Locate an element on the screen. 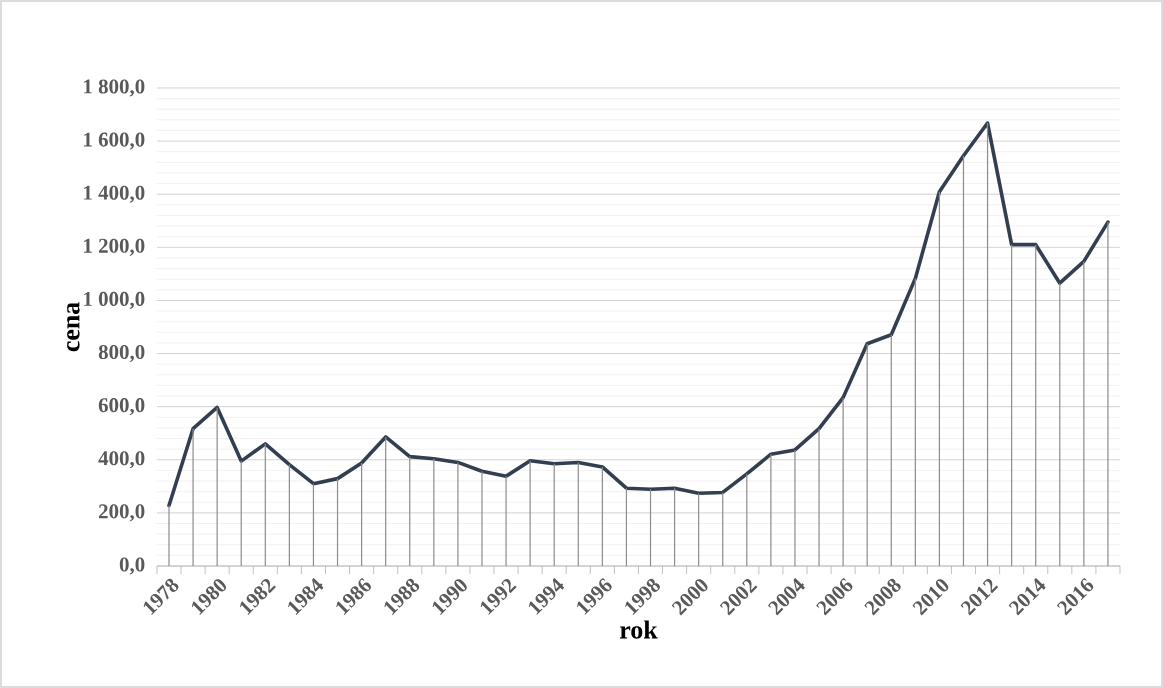 This screenshot has height=688, width=1163. y-tick-label: 1 200,0 is located at coordinates (114, 247).